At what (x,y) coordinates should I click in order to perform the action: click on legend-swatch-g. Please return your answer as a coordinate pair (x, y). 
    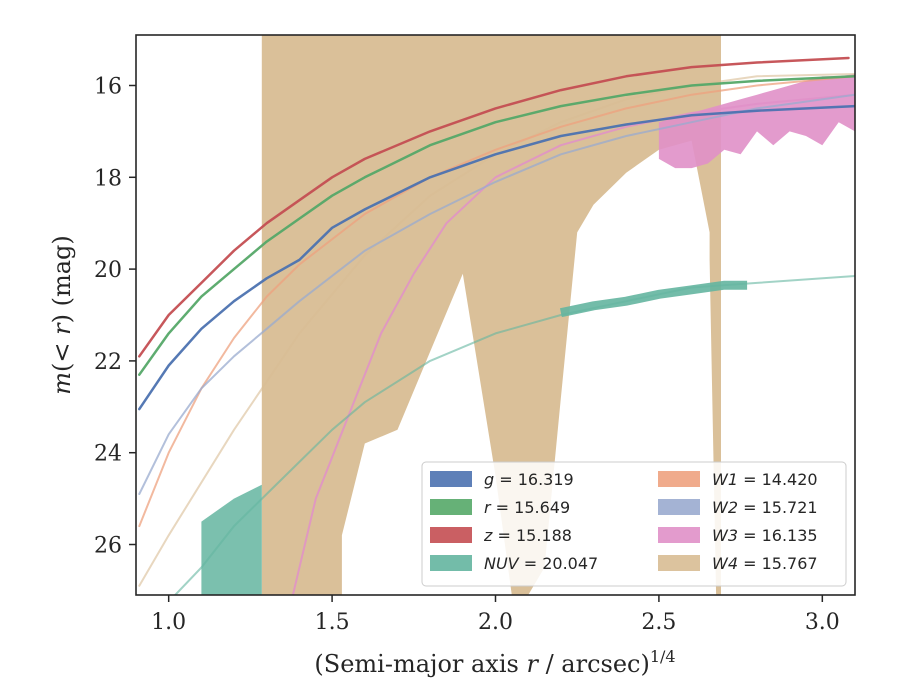
    Looking at the image, I should click on (451, 479).